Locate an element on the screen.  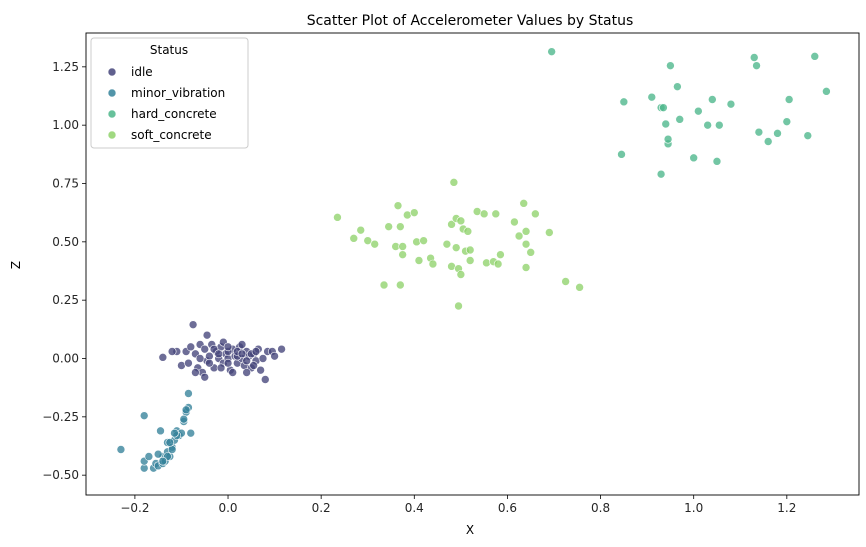
y-tick-label: 0.50 is located at coordinates (65, 242).